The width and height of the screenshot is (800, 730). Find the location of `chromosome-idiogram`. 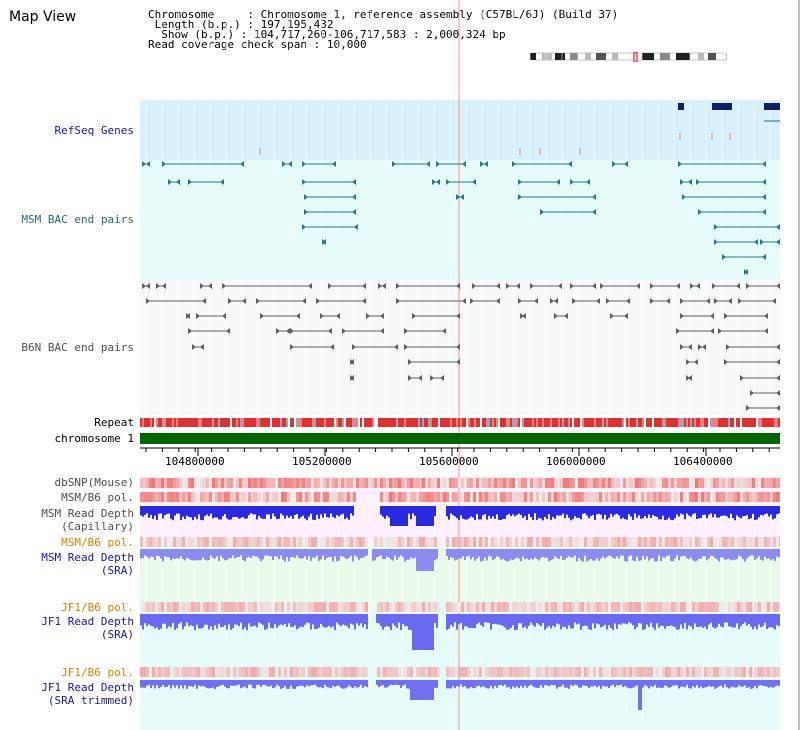

chromosome-idiogram is located at coordinates (628, 57).